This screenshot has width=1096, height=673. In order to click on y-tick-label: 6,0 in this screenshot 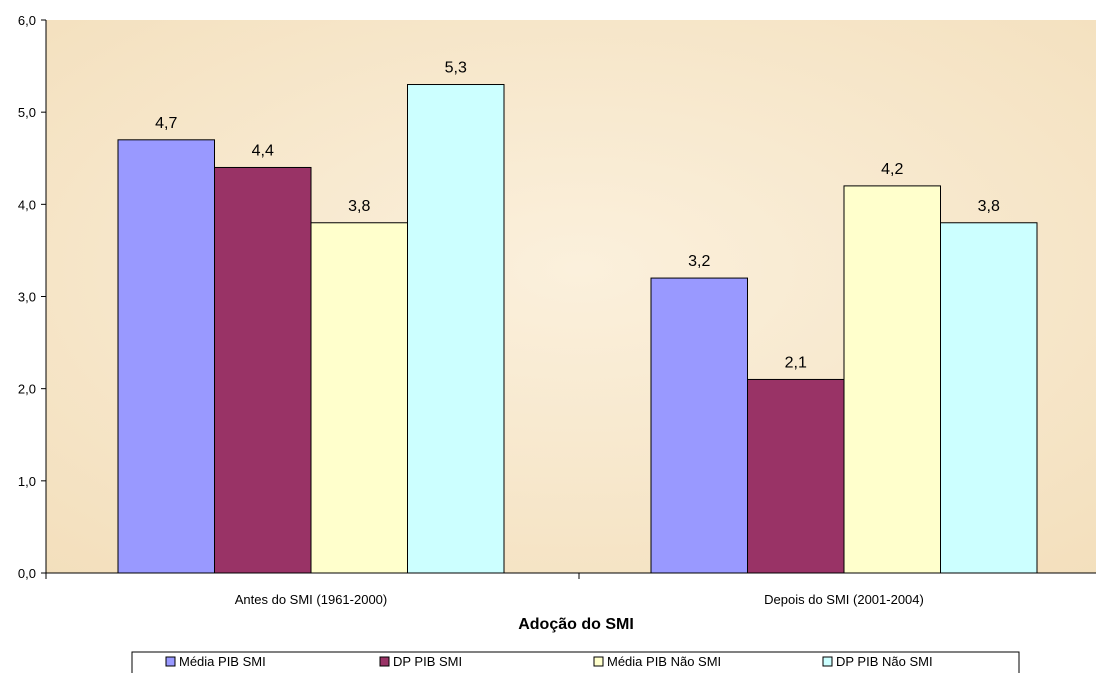, I will do `click(27, 20)`.